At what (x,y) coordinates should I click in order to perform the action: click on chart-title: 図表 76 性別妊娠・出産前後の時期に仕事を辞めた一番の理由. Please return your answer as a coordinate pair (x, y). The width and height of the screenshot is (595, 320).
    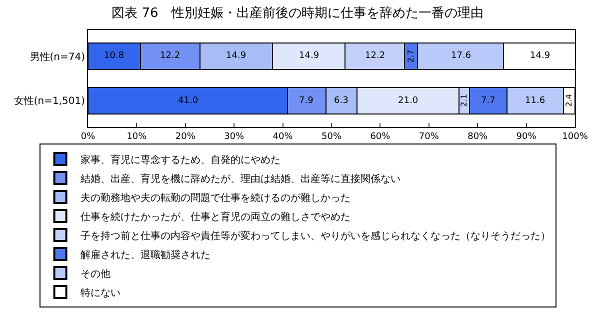
    Looking at the image, I should click on (298, 13).